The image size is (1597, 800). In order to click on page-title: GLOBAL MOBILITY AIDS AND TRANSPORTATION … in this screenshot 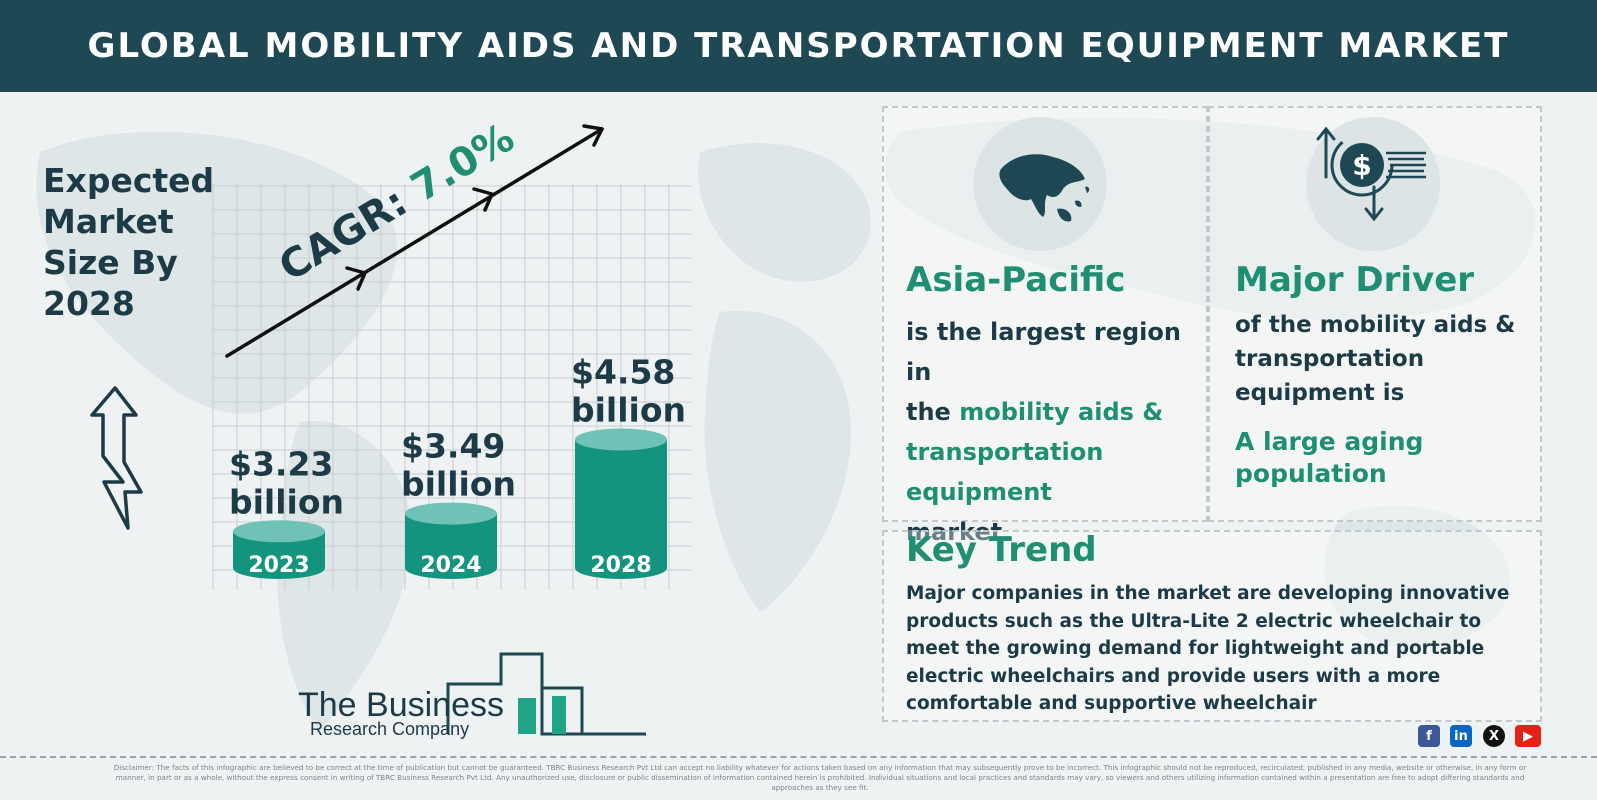, I will do `click(798, 46)`.